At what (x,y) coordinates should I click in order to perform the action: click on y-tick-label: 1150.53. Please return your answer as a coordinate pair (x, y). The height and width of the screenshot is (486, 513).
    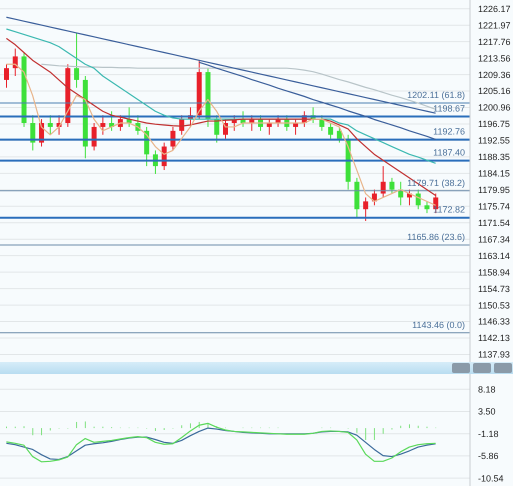
    Looking at the image, I should click on (494, 305).